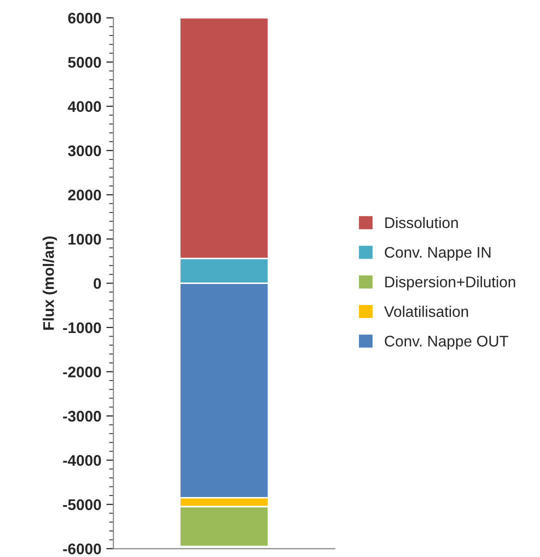 The image size is (540, 557). Describe the element at coordinates (84, 195) in the screenshot. I see `y-tick-label: 2000` at that location.